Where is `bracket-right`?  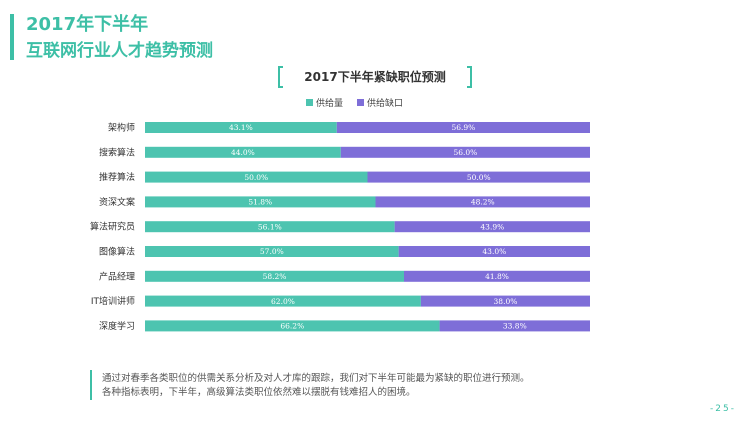
bracket-right is located at coordinates (469, 77).